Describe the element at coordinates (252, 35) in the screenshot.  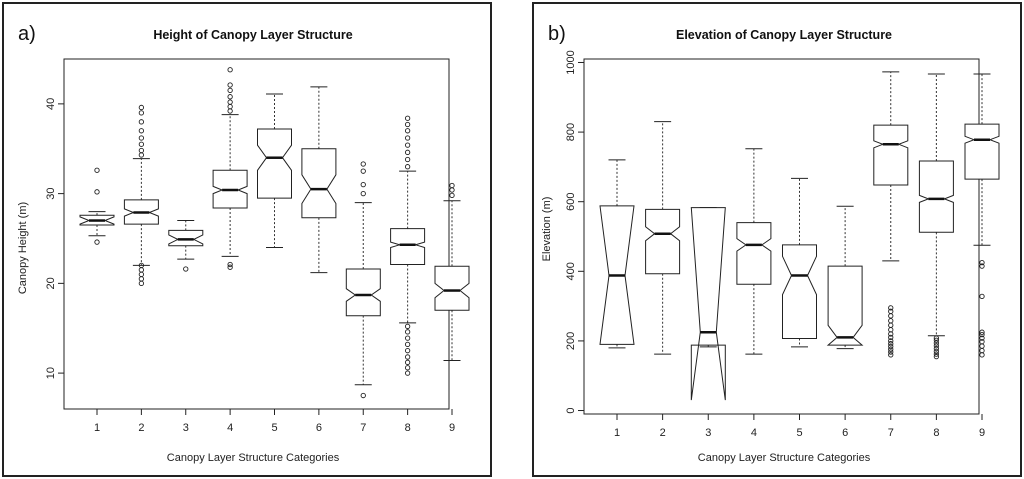
I see `chart-title: Height of Canopy Layer Structure` at that location.